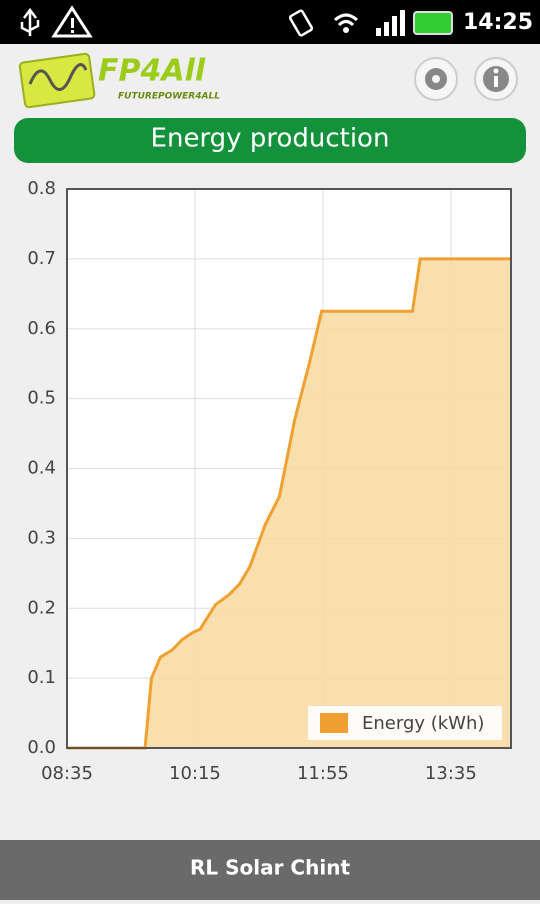 The width and height of the screenshot is (540, 904). I want to click on footer-bar, so click(270, 870).